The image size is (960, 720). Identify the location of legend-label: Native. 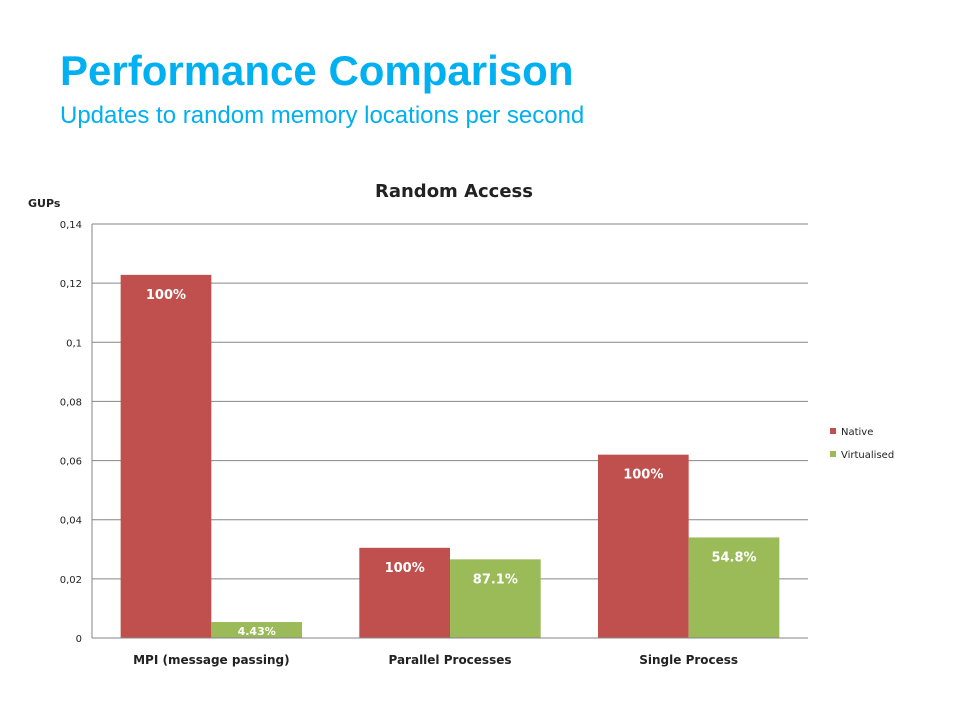
(857, 432).